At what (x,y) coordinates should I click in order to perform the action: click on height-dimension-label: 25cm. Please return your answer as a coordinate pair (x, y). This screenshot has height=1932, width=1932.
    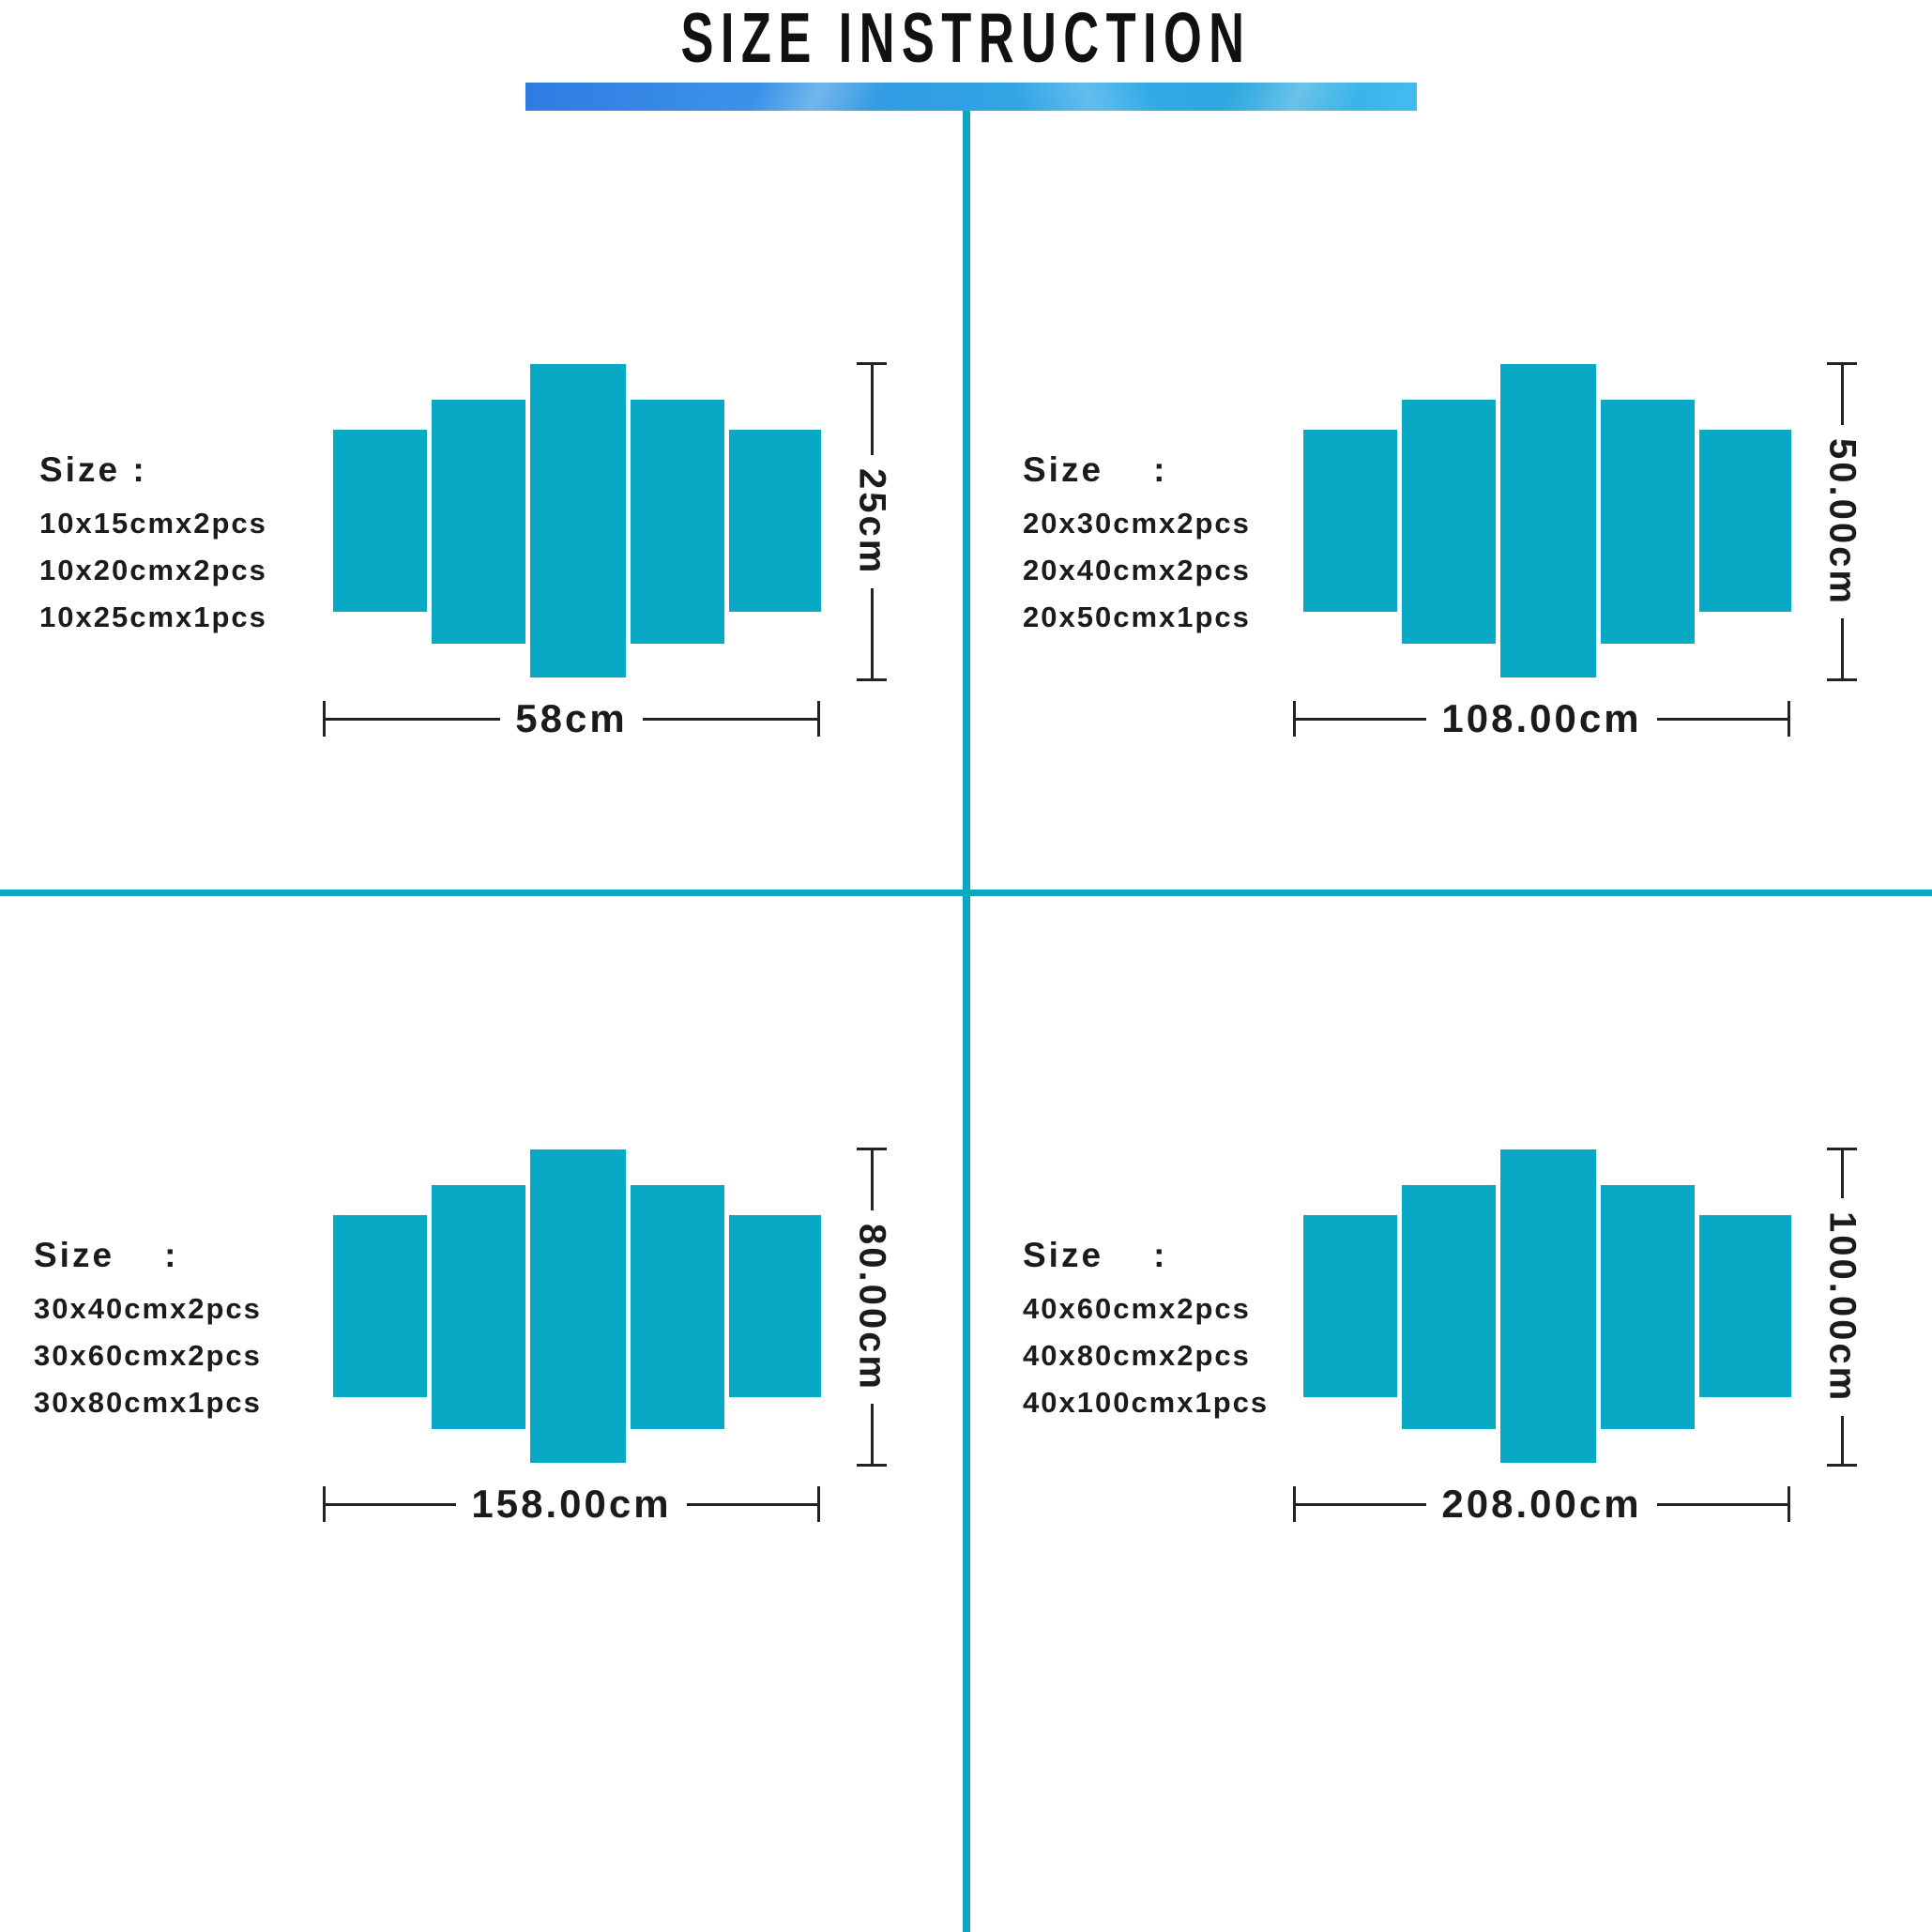
    Looking at the image, I should click on (872, 521).